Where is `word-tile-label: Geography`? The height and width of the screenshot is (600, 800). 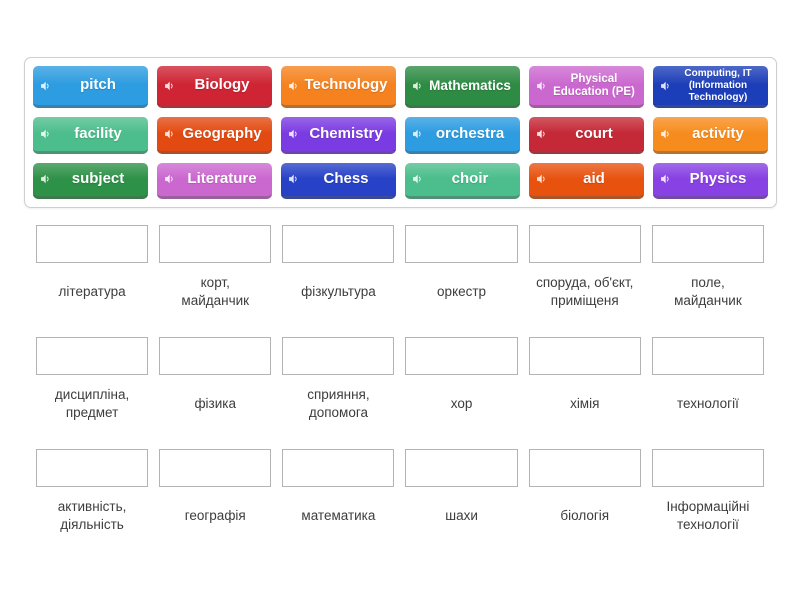
word-tile-label: Geography is located at coordinates (222, 133).